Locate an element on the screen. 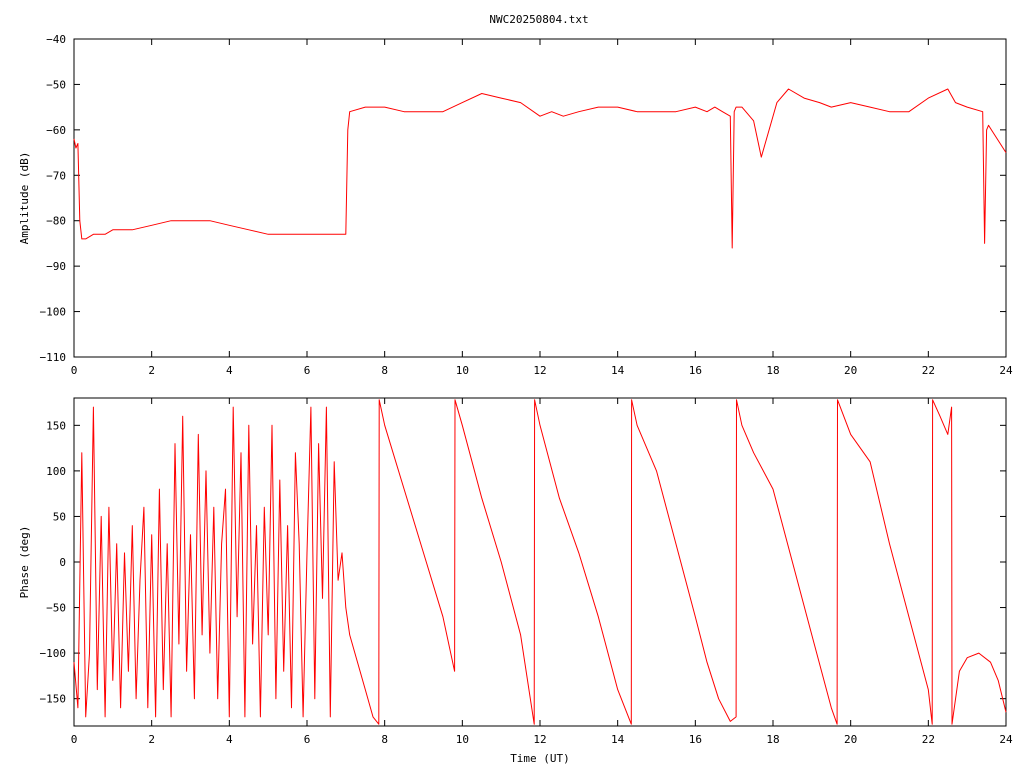 The width and height of the screenshot is (1024, 768). phase-x-tick-label: 4 is located at coordinates (229, 739).